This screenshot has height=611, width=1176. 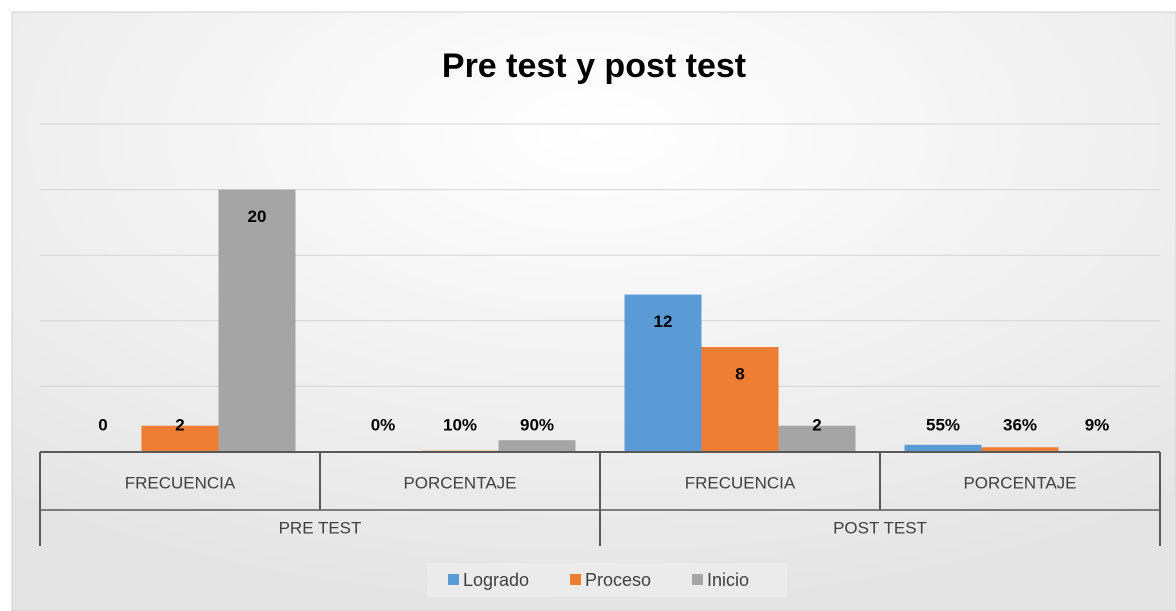 What do you see at coordinates (320, 527) in the screenshot?
I see `group-label: PRE TEST` at bounding box center [320, 527].